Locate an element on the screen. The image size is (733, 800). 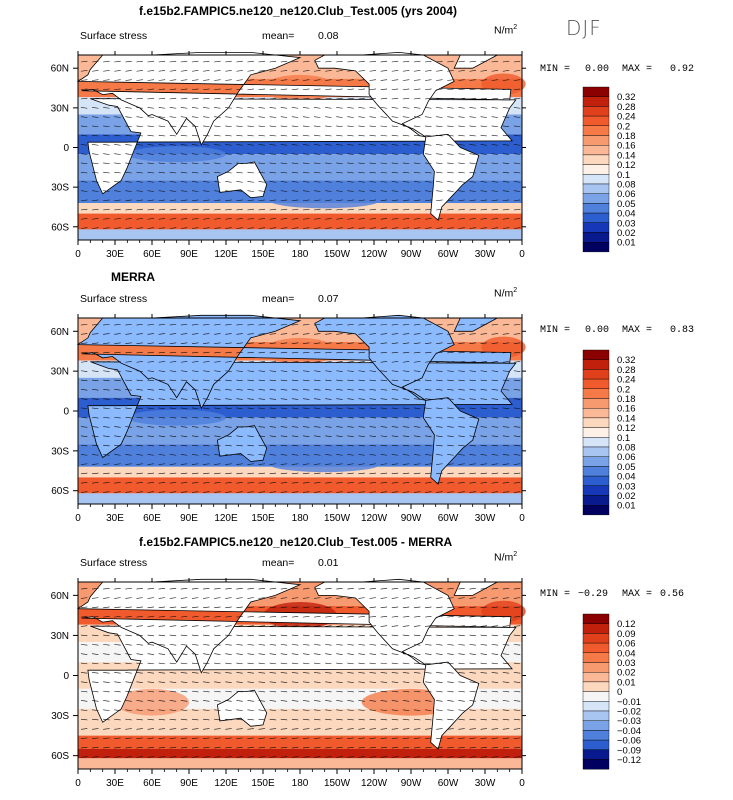
panel-1-min-label: MIN = is located at coordinates (555, 69).